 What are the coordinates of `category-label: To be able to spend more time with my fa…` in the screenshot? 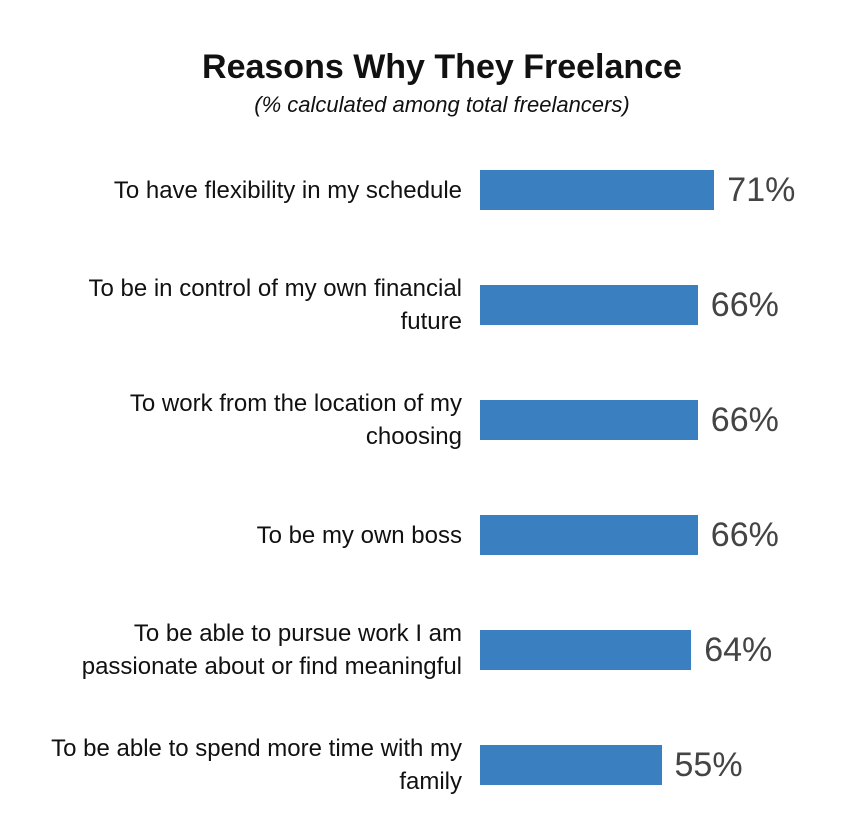 It's located at (256, 765).